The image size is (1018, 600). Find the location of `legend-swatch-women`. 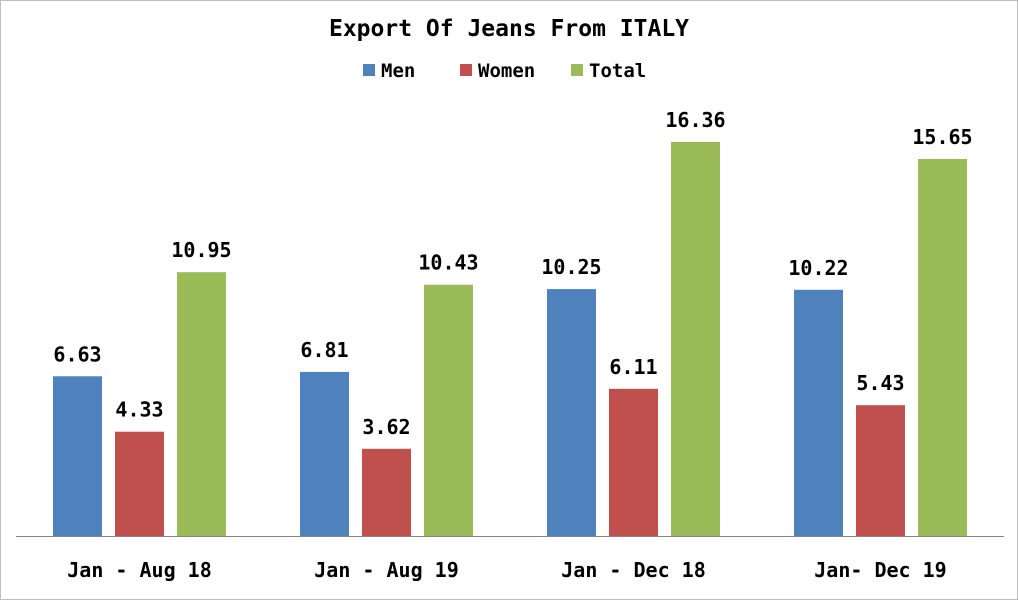

legend-swatch-women is located at coordinates (466, 70).